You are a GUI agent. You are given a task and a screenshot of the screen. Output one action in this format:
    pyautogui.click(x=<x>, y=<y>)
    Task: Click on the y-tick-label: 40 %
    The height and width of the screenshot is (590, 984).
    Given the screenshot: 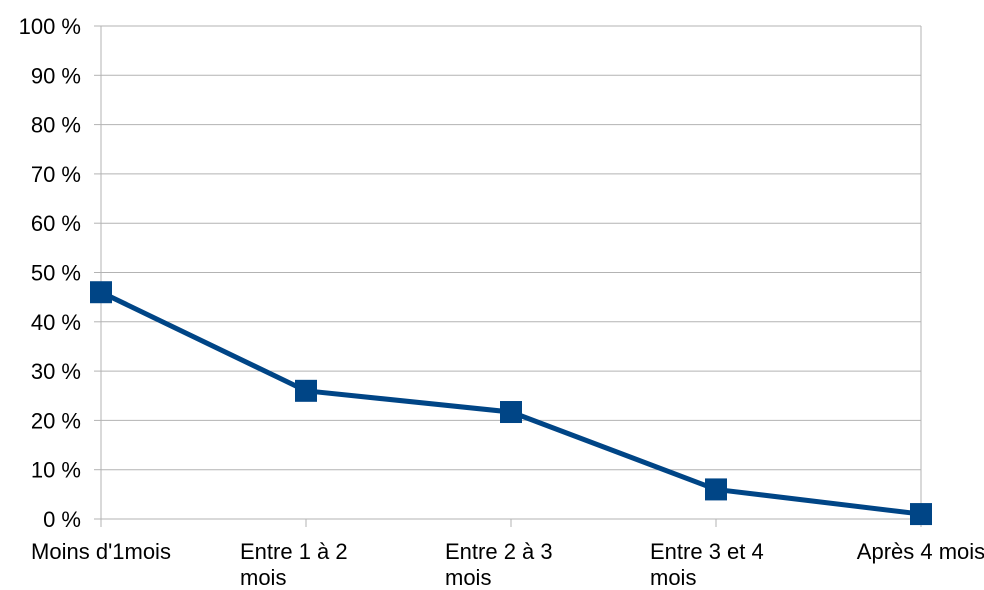 What is the action you would take?
    pyautogui.click(x=56, y=322)
    